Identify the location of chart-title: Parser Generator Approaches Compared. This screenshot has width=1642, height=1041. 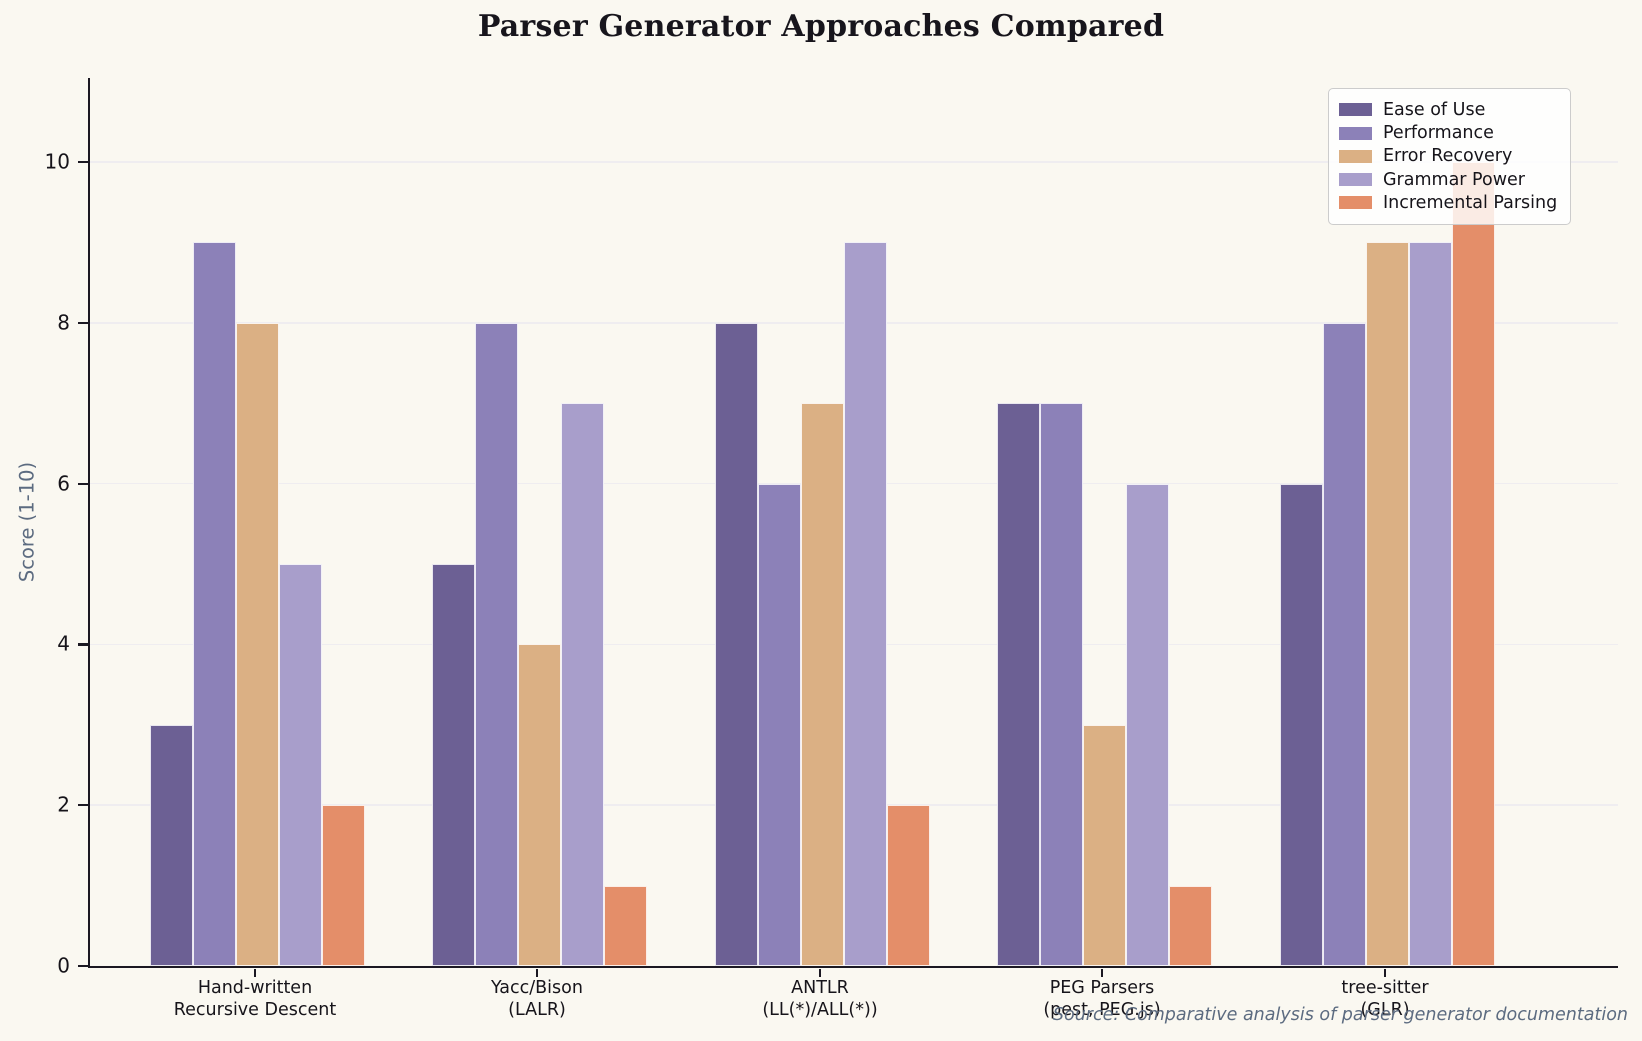
(821, 26).